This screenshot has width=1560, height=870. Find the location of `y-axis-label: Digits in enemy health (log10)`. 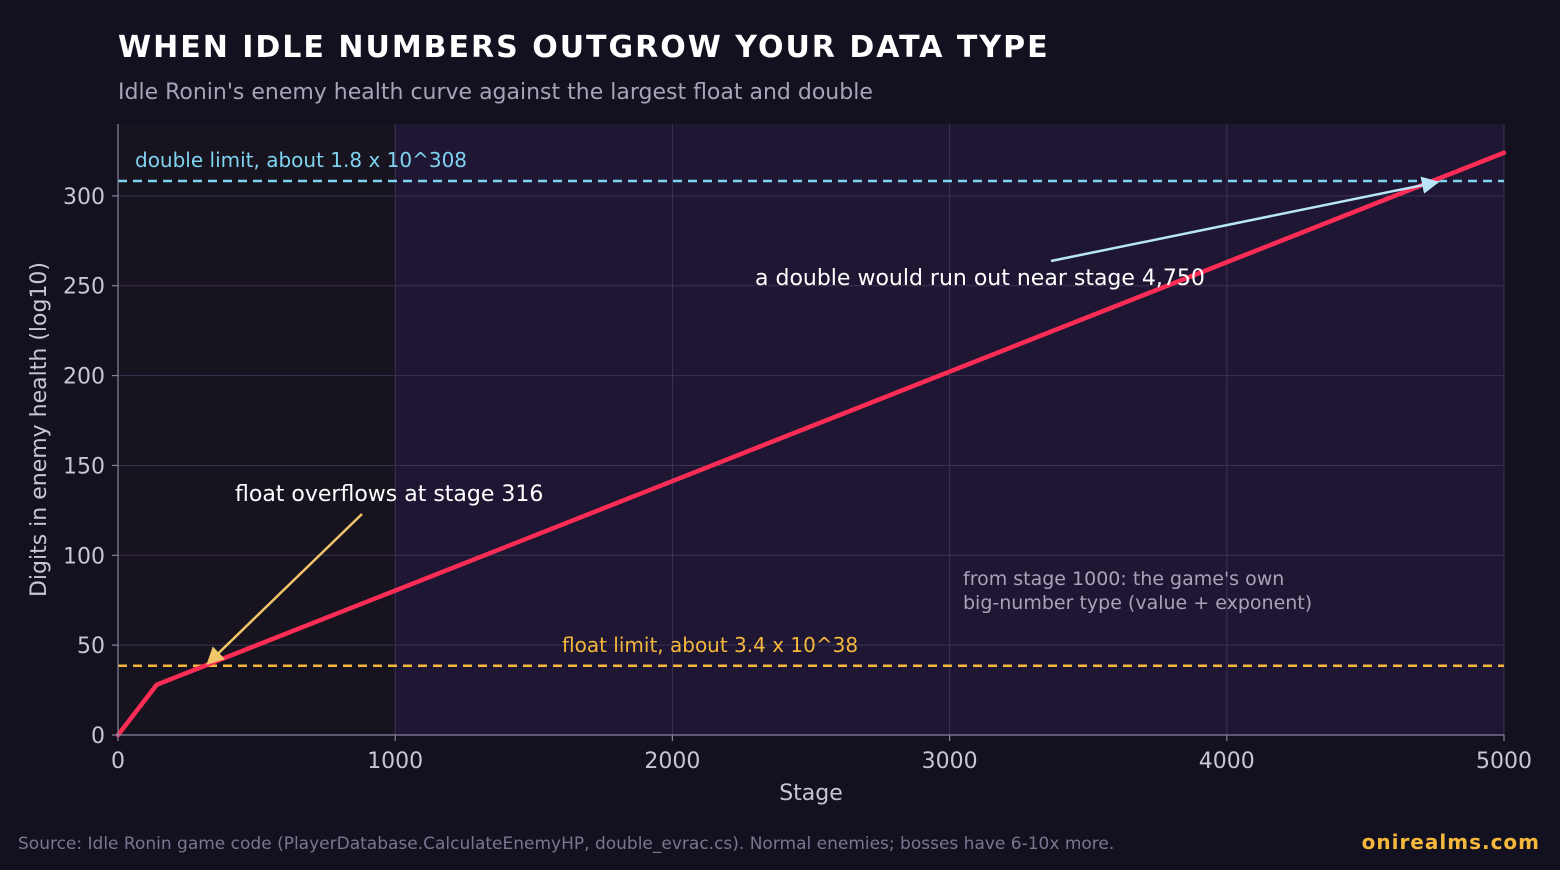

y-axis-label: Digits in enemy health (log10) is located at coordinates (39, 429).